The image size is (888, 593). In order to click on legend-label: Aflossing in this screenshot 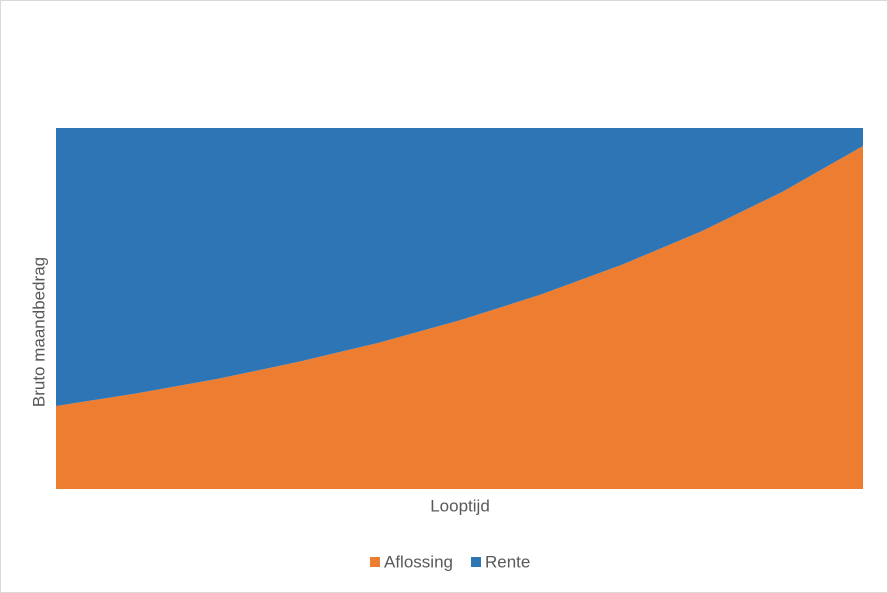, I will do `click(418, 561)`.